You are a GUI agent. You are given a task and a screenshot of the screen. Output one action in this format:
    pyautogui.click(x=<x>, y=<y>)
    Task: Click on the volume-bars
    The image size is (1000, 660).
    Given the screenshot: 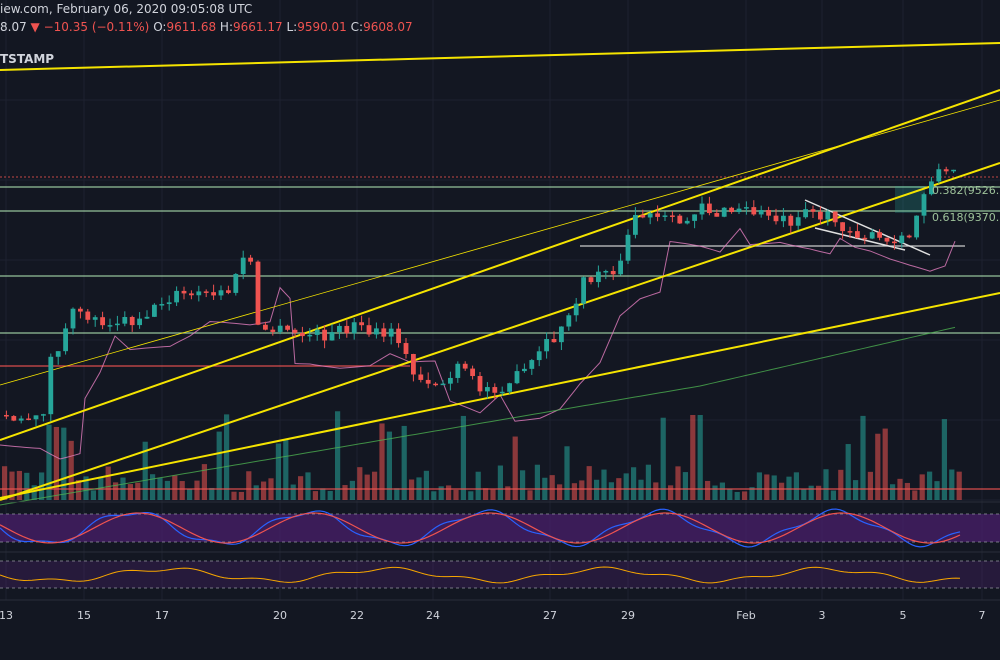 What is the action you would take?
    pyautogui.click(x=482, y=455)
    